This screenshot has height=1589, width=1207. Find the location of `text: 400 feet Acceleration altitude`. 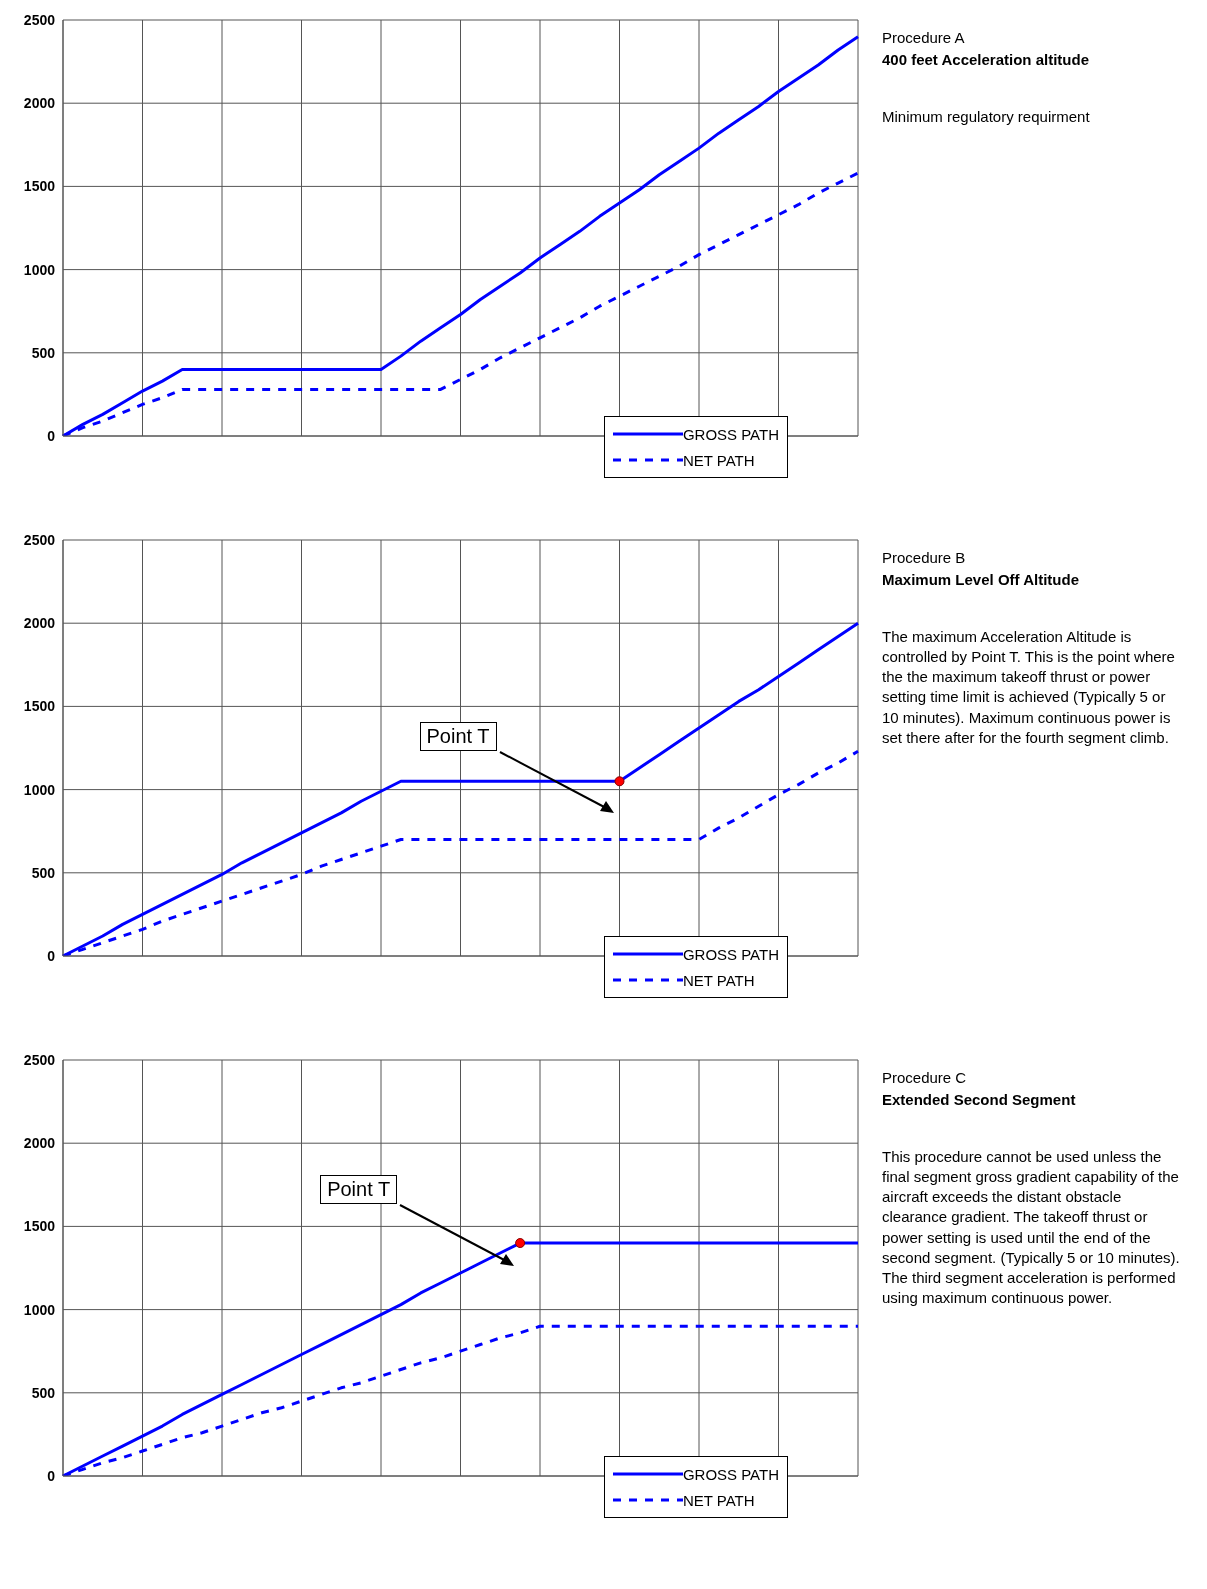

text: 400 feet Acceleration altitude is located at coordinates (986, 60).